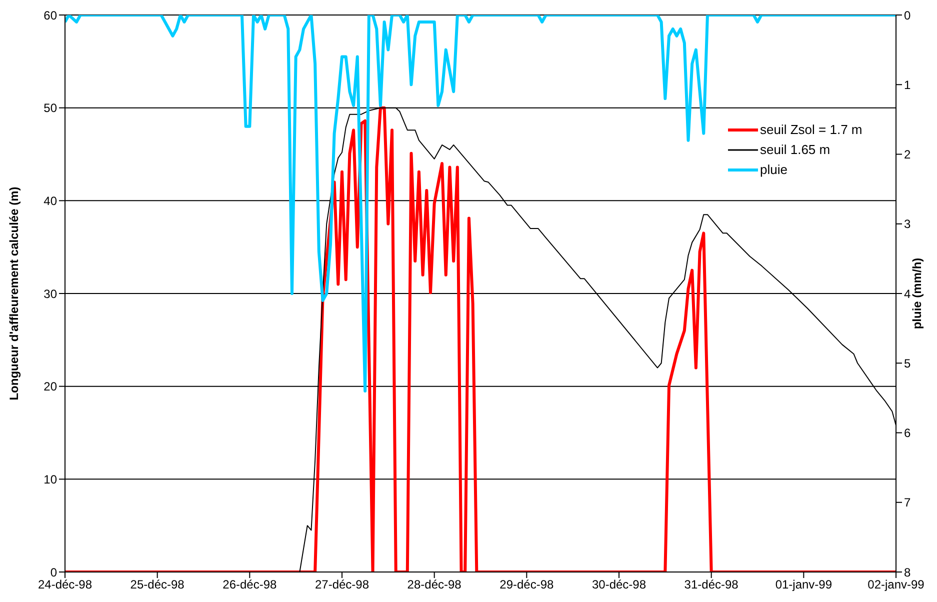 This screenshot has width=937, height=602. Describe the element at coordinates (51, 108) in the screenshot. I see `y-tick-label: 50` at that location.